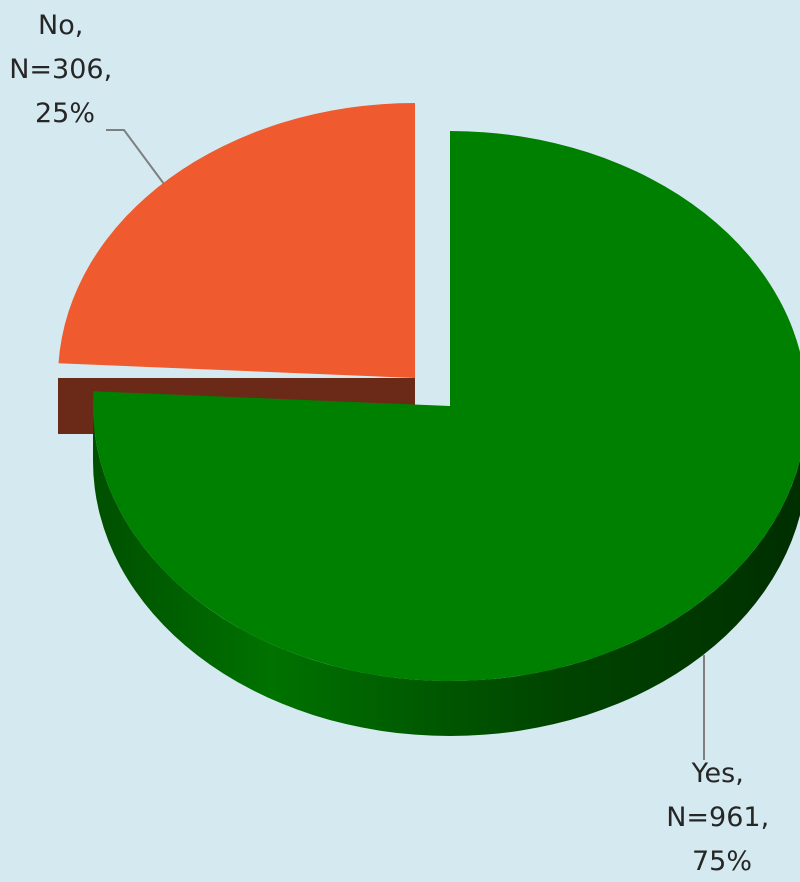 Image resolution: width=800 pixels, height=882 pixels. I want to click on label-yes-line-2: N=961,, so click(717, 817).